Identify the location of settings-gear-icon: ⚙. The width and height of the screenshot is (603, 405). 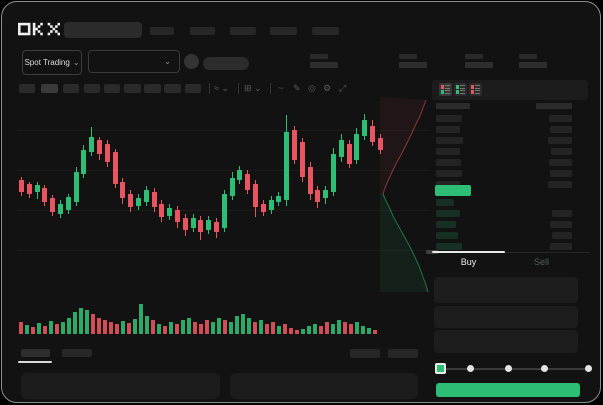
(327, 88).